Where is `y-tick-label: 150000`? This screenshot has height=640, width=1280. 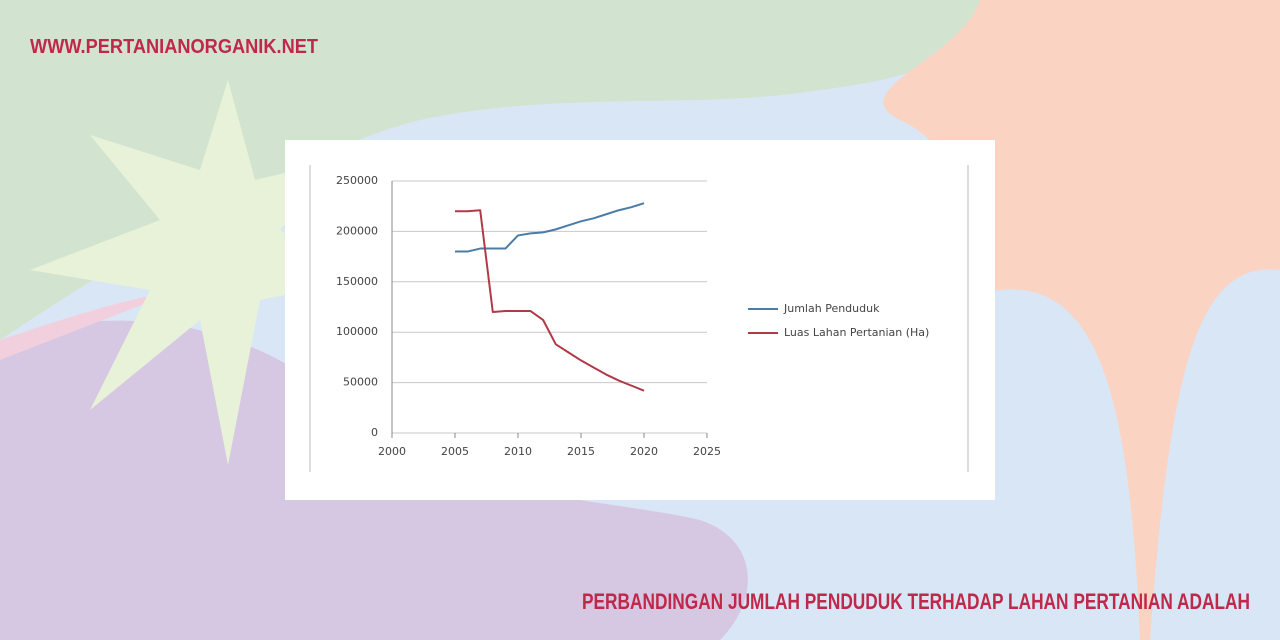
y-tick-label: 150000 is located at coordinates (357, 281).